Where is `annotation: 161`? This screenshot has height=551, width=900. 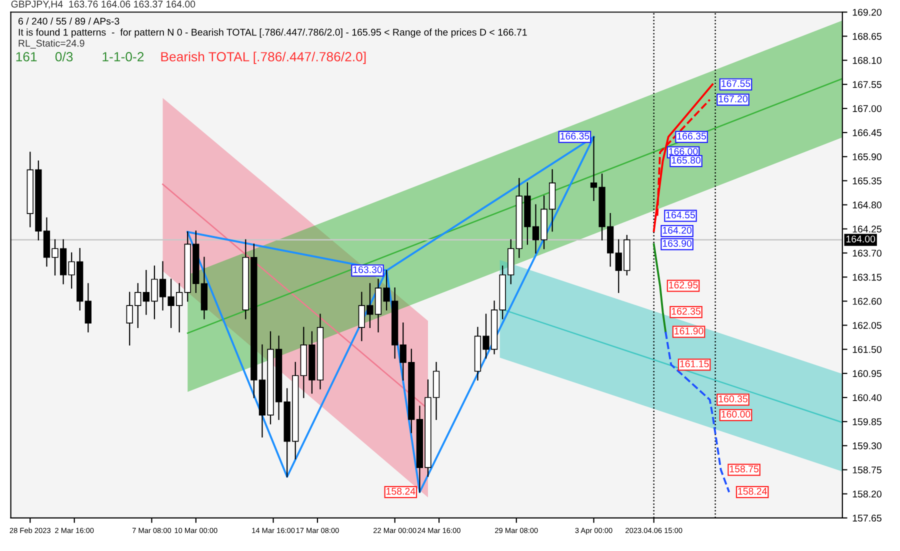
annotation: 161 is located at coordinates (26, 57).